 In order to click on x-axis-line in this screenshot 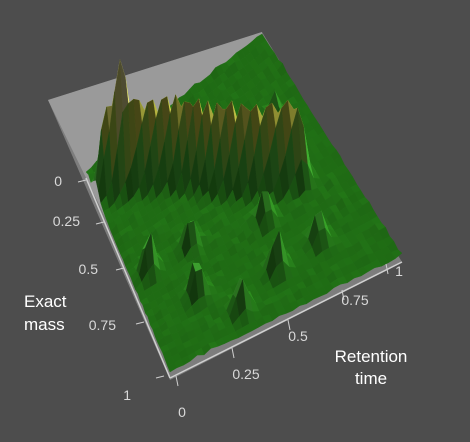, I will do `click(128, 278)`.